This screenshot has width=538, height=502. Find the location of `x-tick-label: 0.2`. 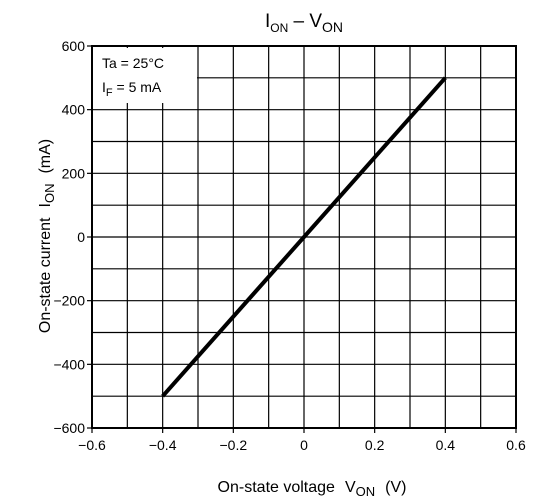

x-tick-label: 0.2 is located at coordinates (375, 445).